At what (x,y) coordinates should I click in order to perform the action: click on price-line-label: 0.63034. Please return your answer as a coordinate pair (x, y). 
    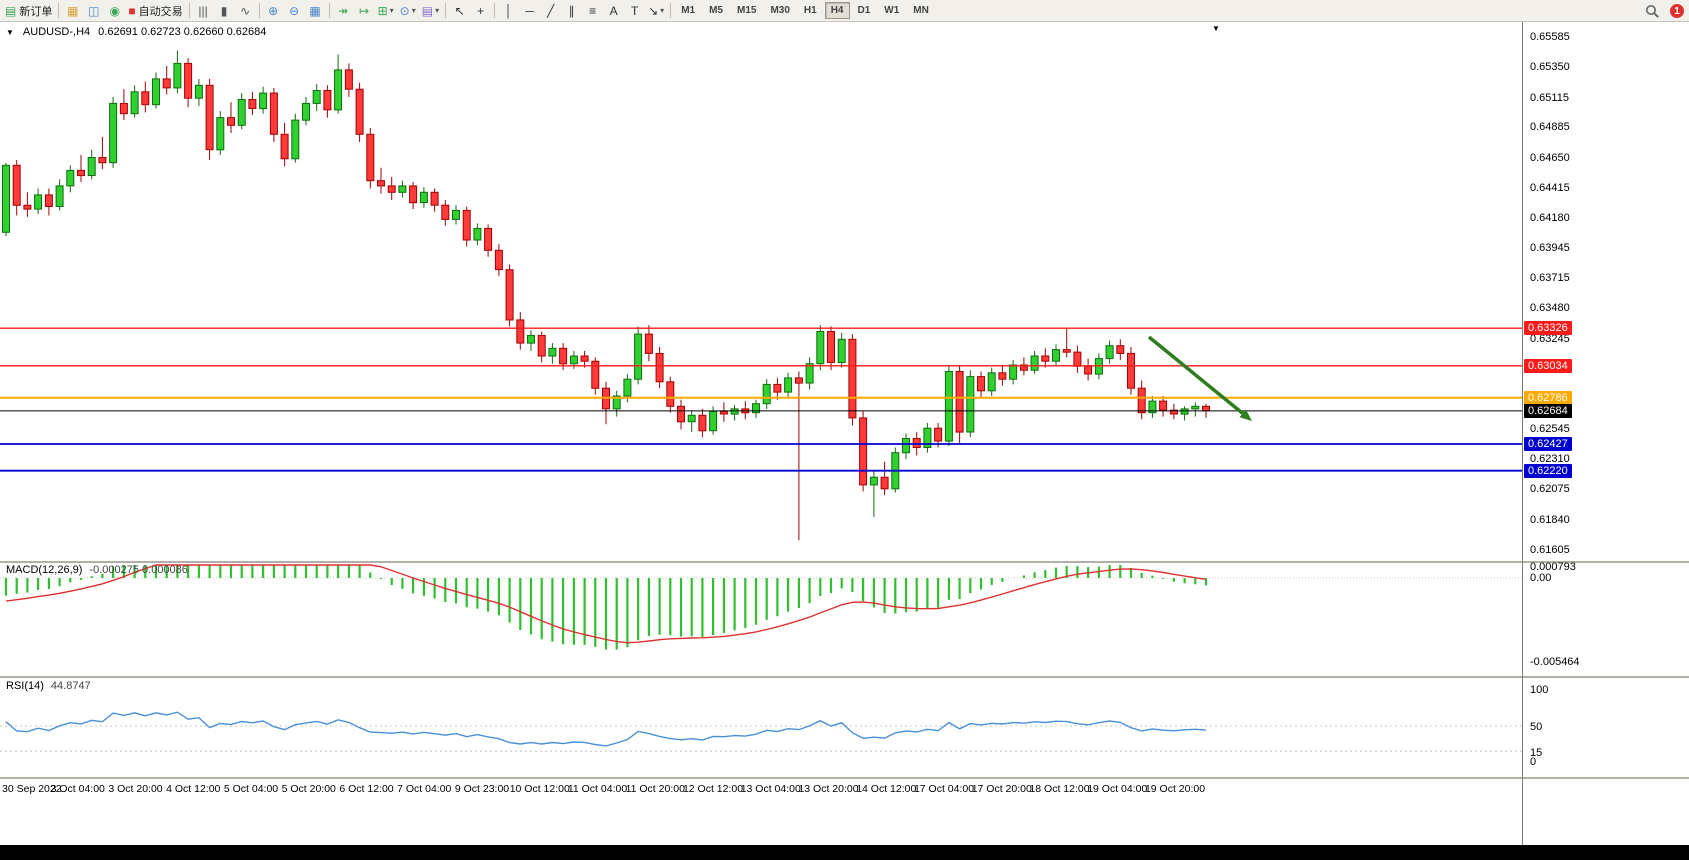
    Looking at the image, I should click on (1548, 365).